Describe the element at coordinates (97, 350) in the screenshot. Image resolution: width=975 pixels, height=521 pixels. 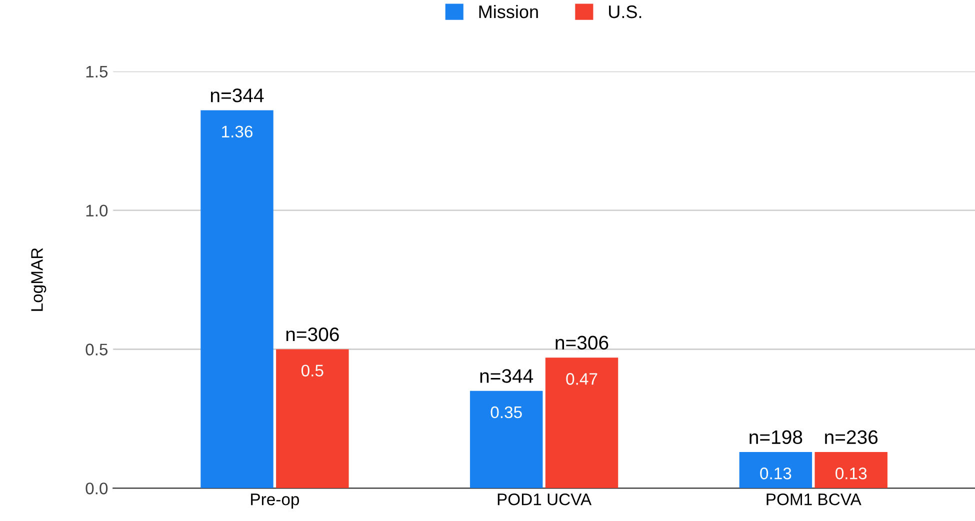
I see `y-tick-label: 0.5` at that location.